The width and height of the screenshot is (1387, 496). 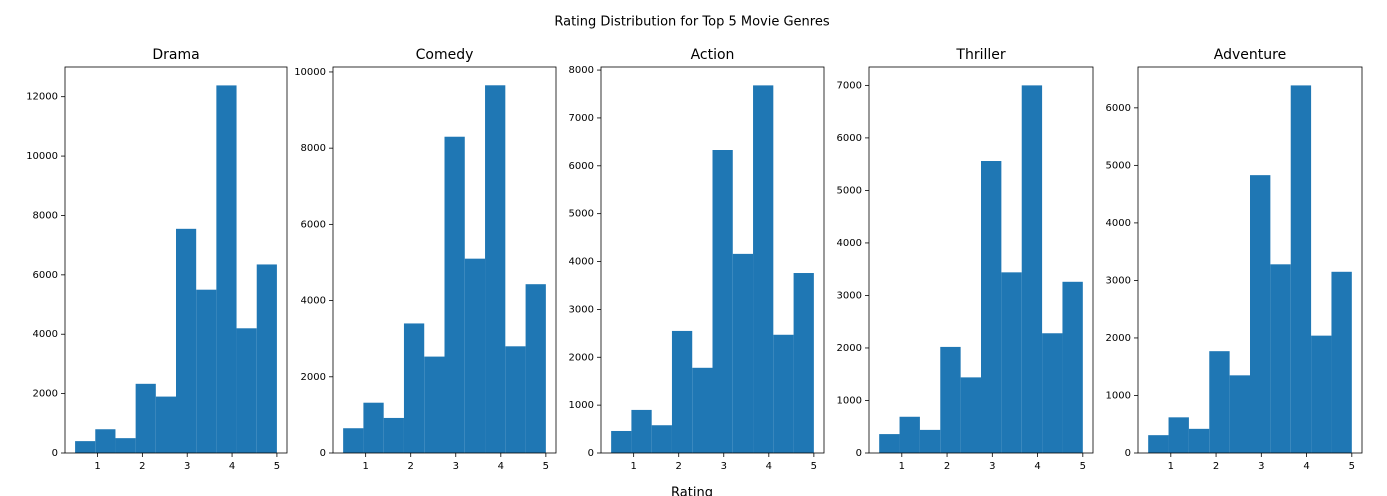 I want to click on x-axis-label: Rating, so click(x=692, y=491).